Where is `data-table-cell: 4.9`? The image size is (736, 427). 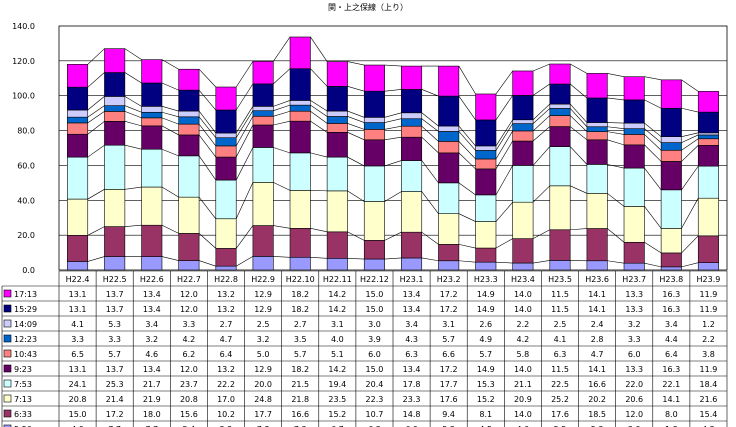 data-table-cell: 4.9 is located at coordinates (485, 339).